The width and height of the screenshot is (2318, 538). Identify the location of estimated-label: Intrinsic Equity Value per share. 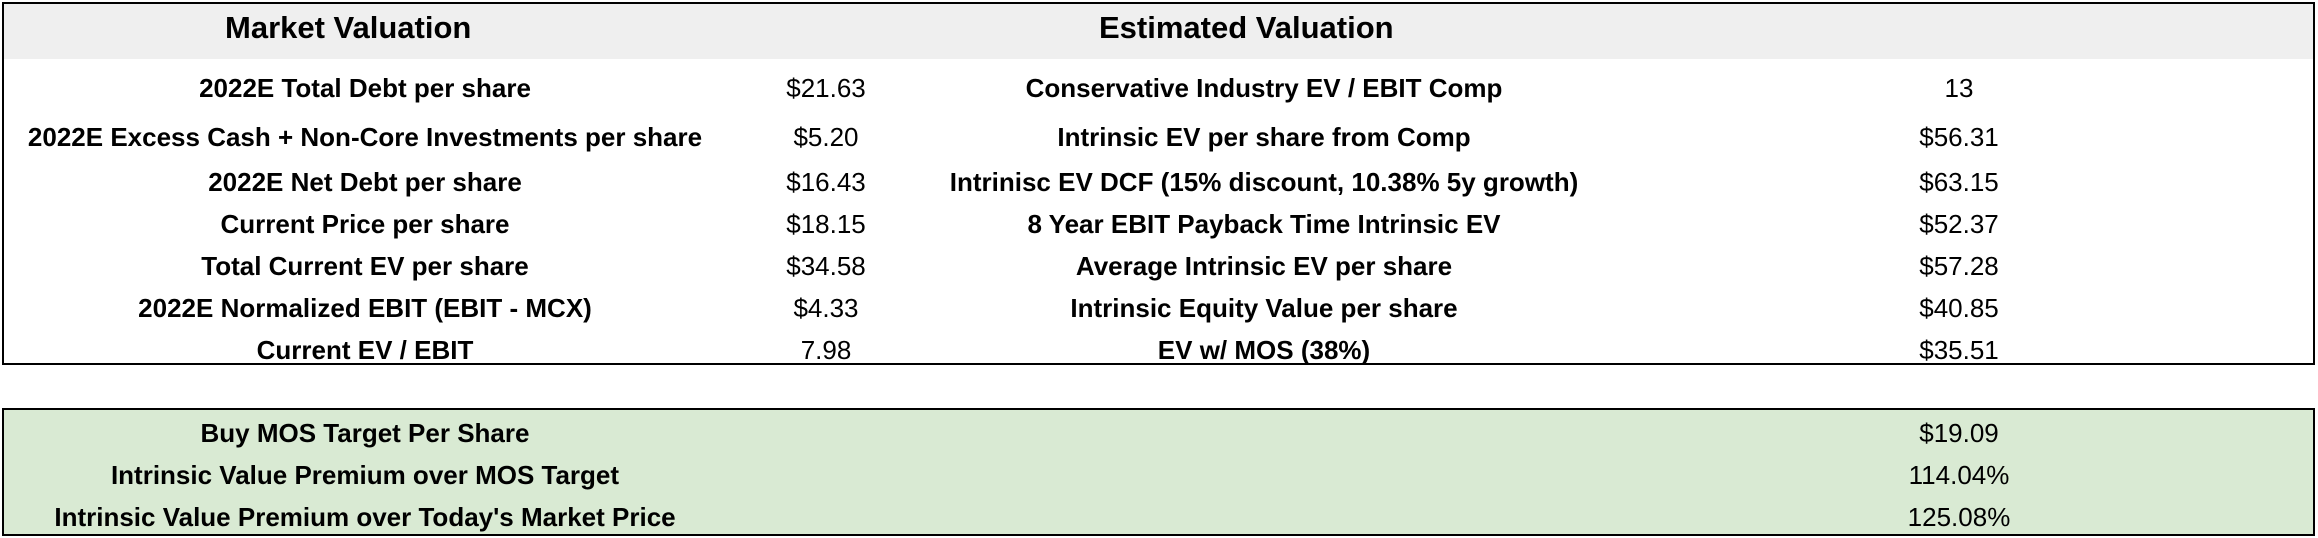
(1264, 308).